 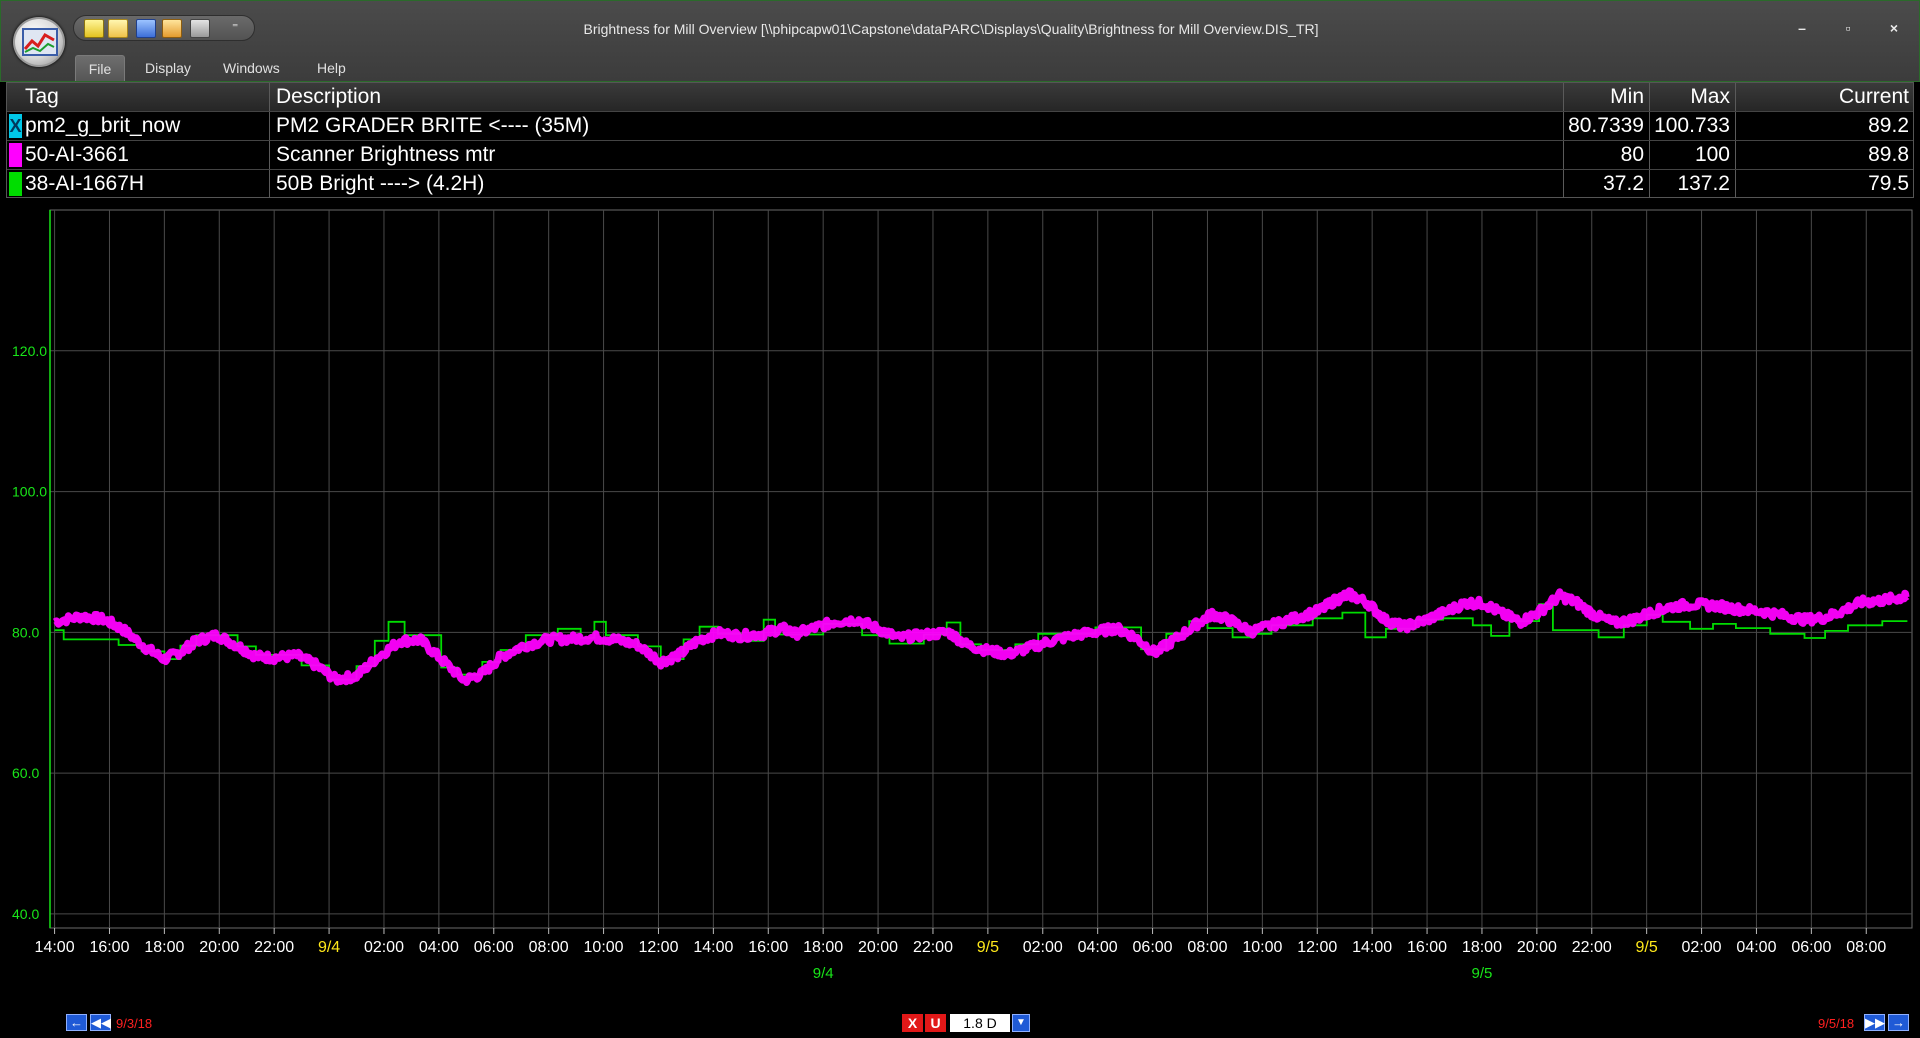 I want to click on current-cell: 89.2, so click(x=1888, y=125).